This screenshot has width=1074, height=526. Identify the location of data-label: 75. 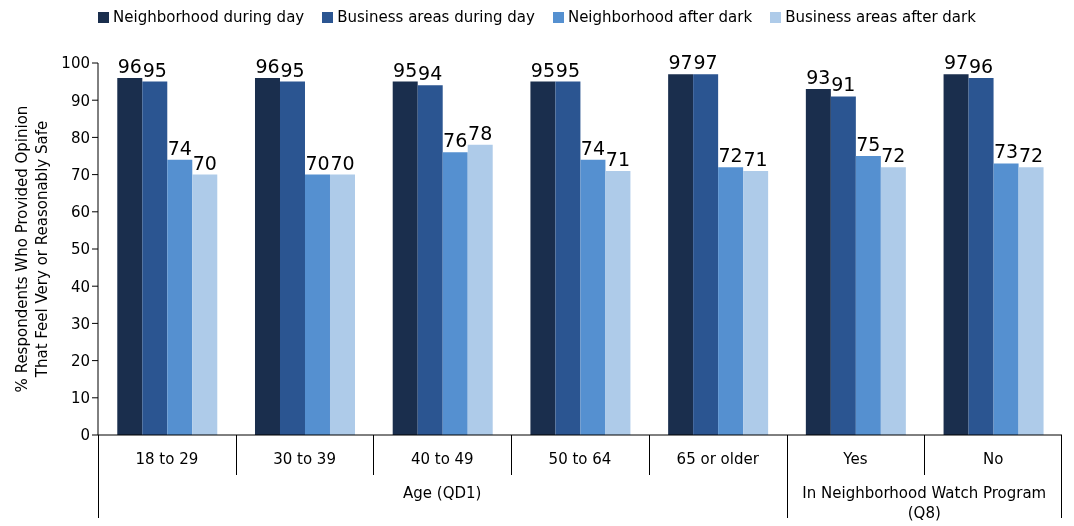
(868, 144).